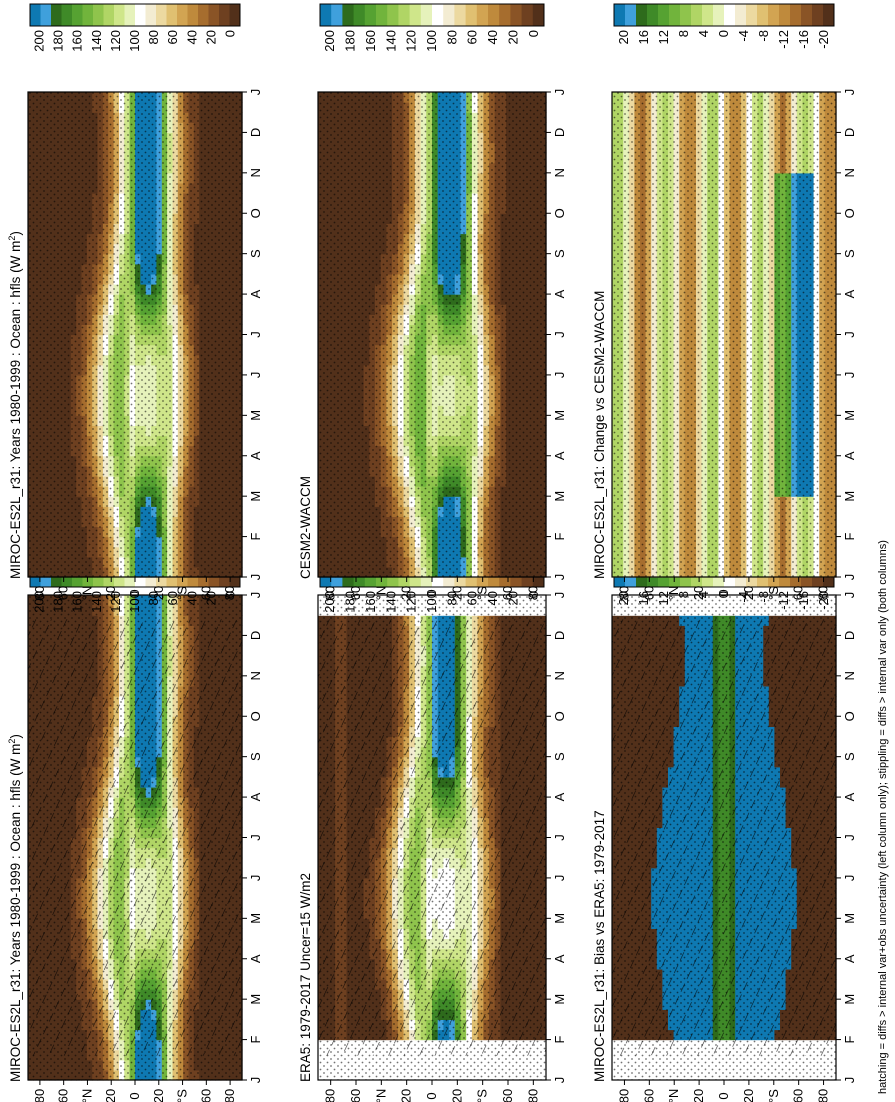 The image size is (895, 1102). I want to click on colorbar: 200 180 160 140 120 100 80 60 40 20 0, so click(135, 27).